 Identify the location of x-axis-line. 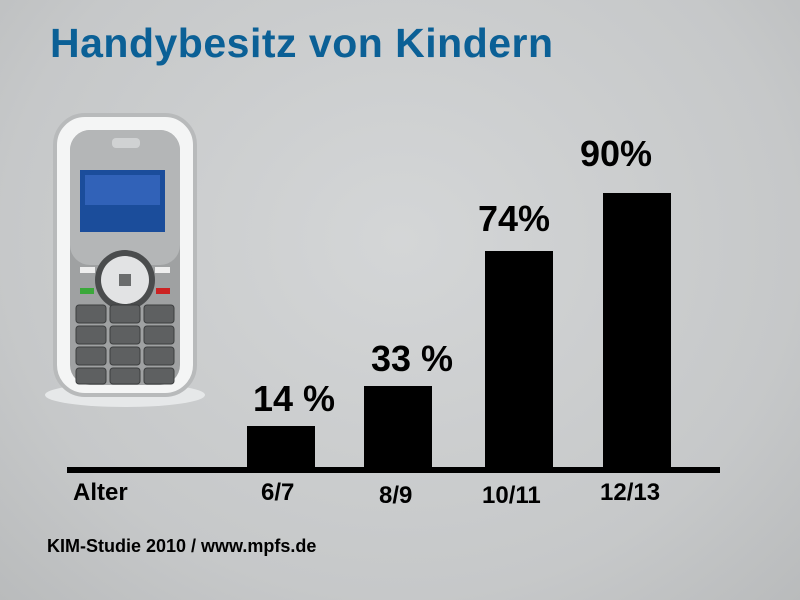
(393, 470).